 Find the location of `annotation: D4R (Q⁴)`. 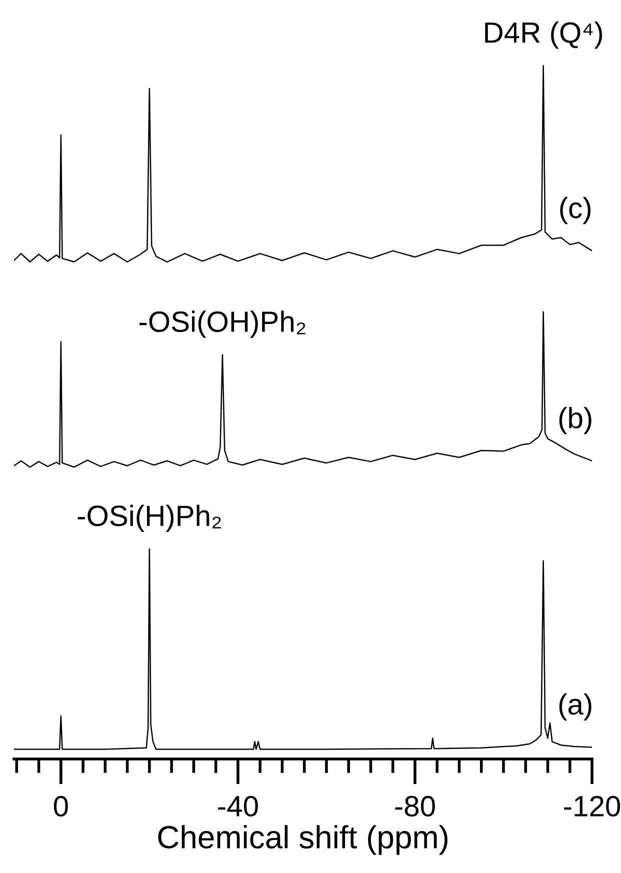

annotation: D4R (Q⁴) is located at coordinates (543, 35).